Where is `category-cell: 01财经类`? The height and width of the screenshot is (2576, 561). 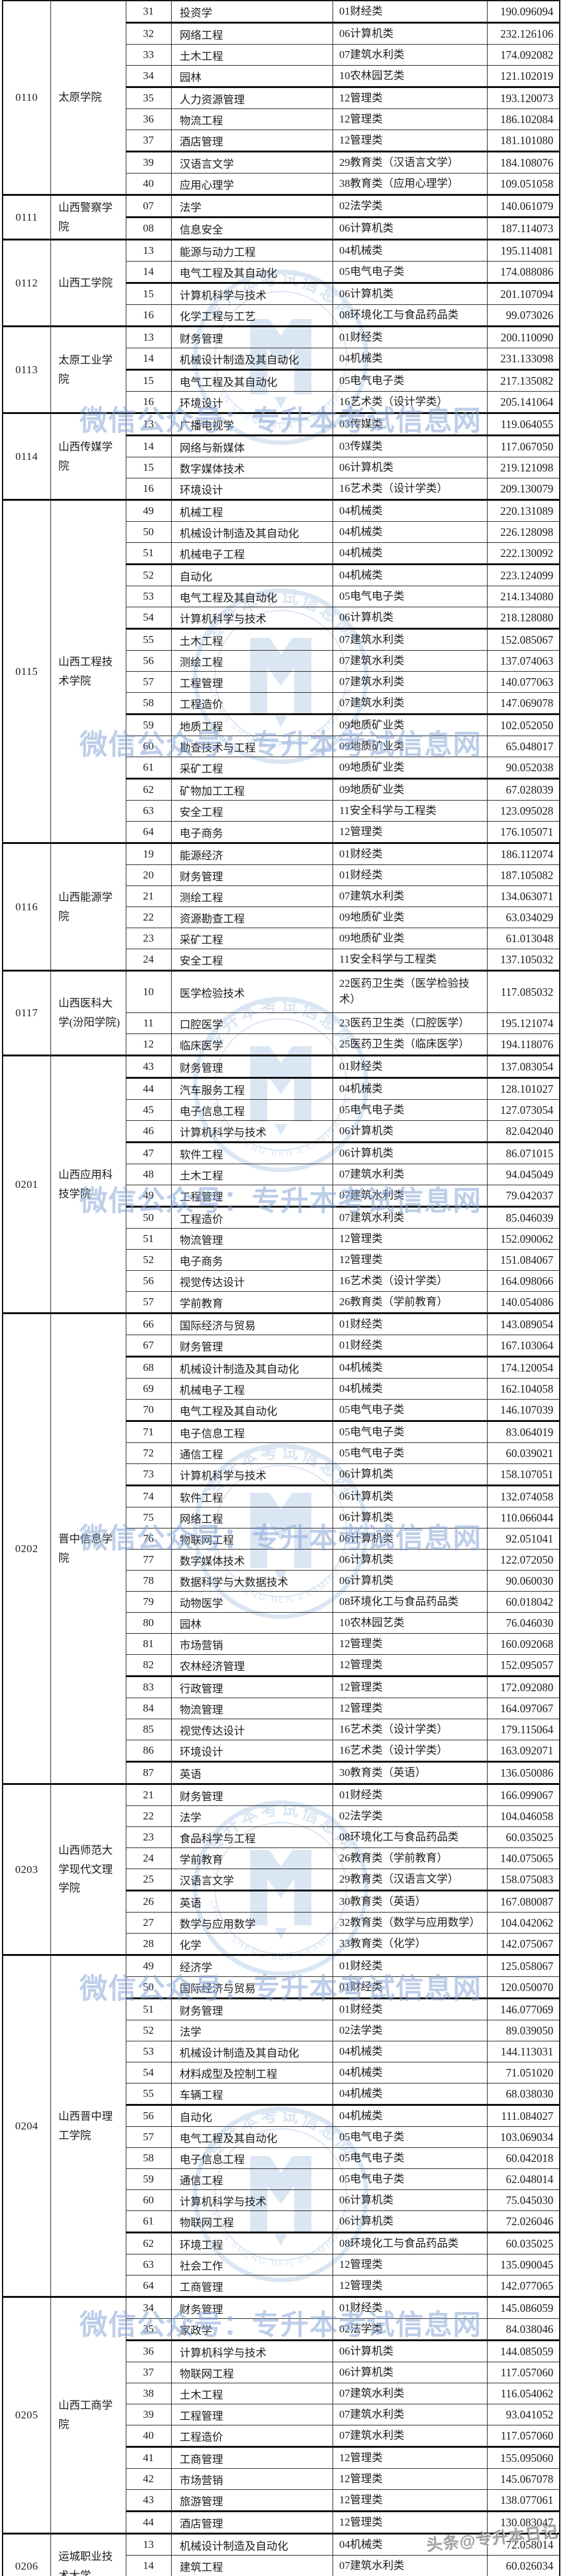
category-cell: 01财经类 is located at coordinates (410, 2308).